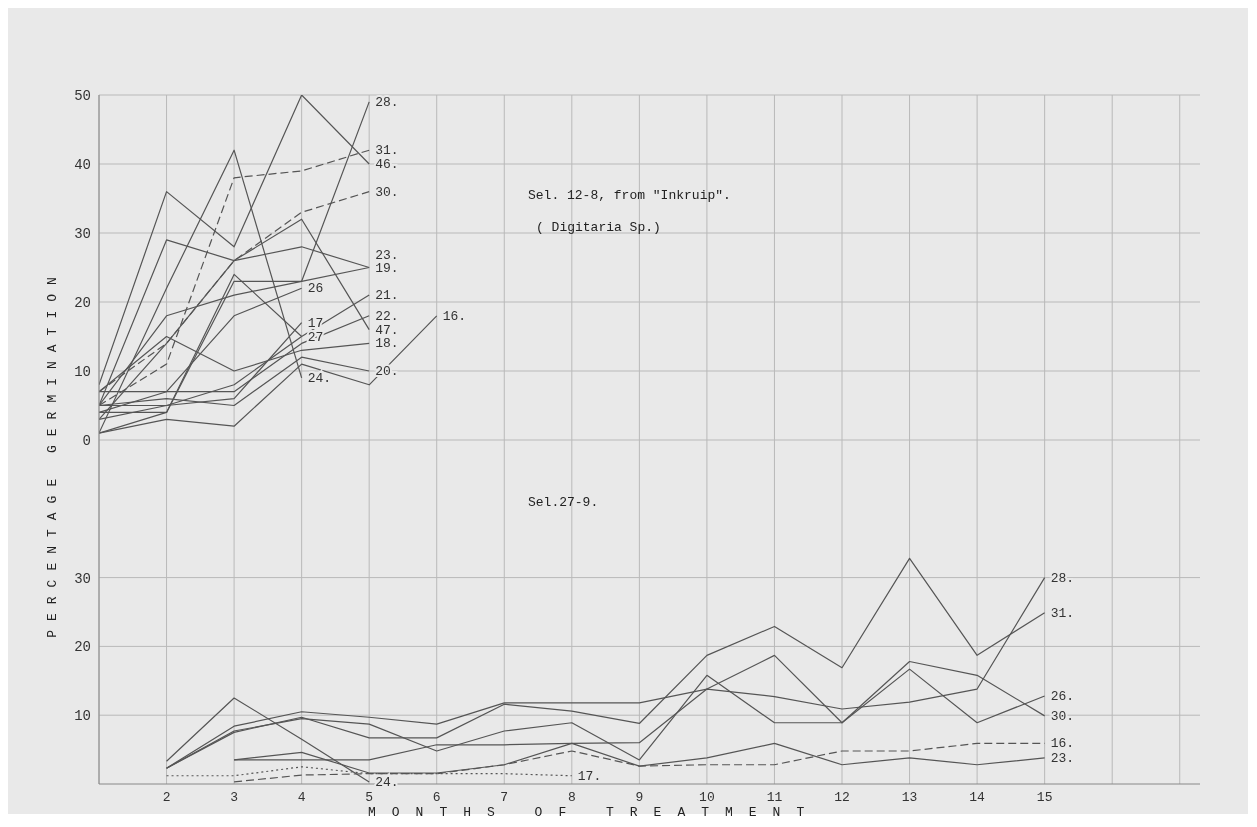 Image resolution: width=1257 pixels, height=827 pixels. Describe the element at coordinates (82, 95) in the screenshot. I see `y-tick-label: 50` at that location.